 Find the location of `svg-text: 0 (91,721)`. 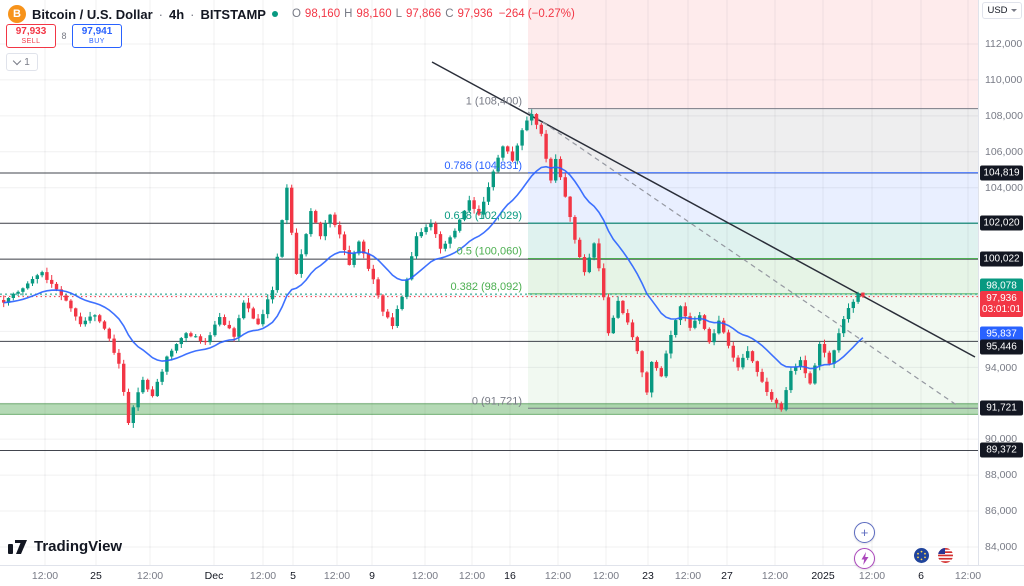

svg-text: 0 (91,721) is located at coordinates (497, 401).